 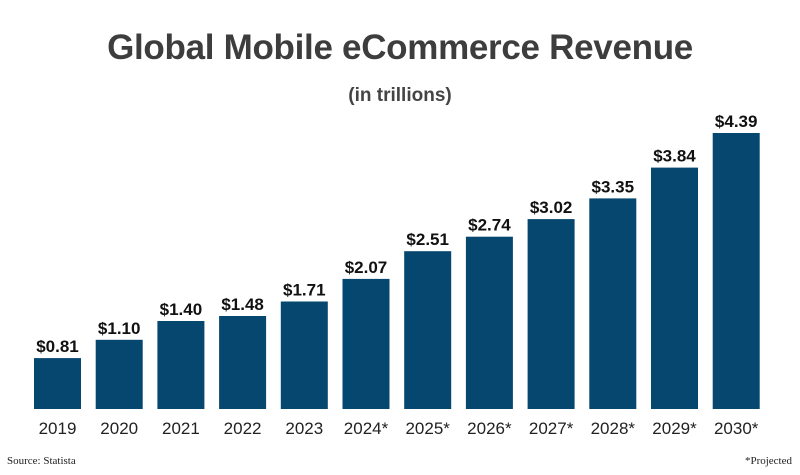 I want to click on value-label: $2.07, so click(x=366, y=267).